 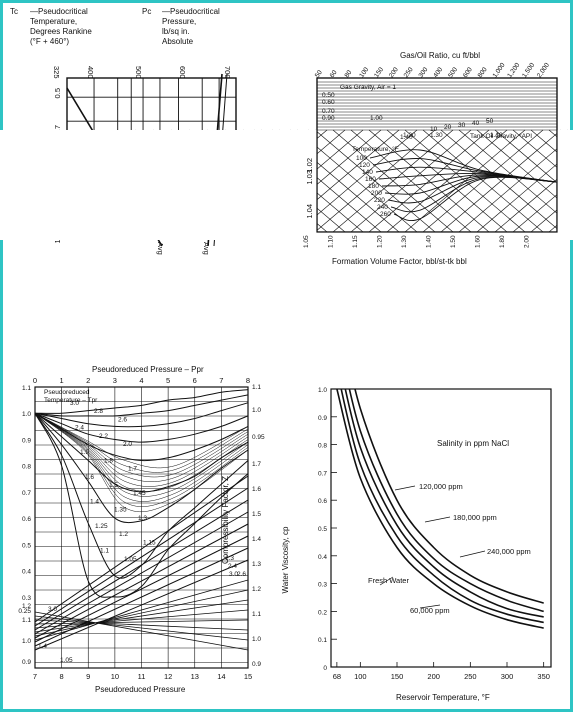 I want to click on ppr-bottom-tick: 12, so click(x=168, y=676).